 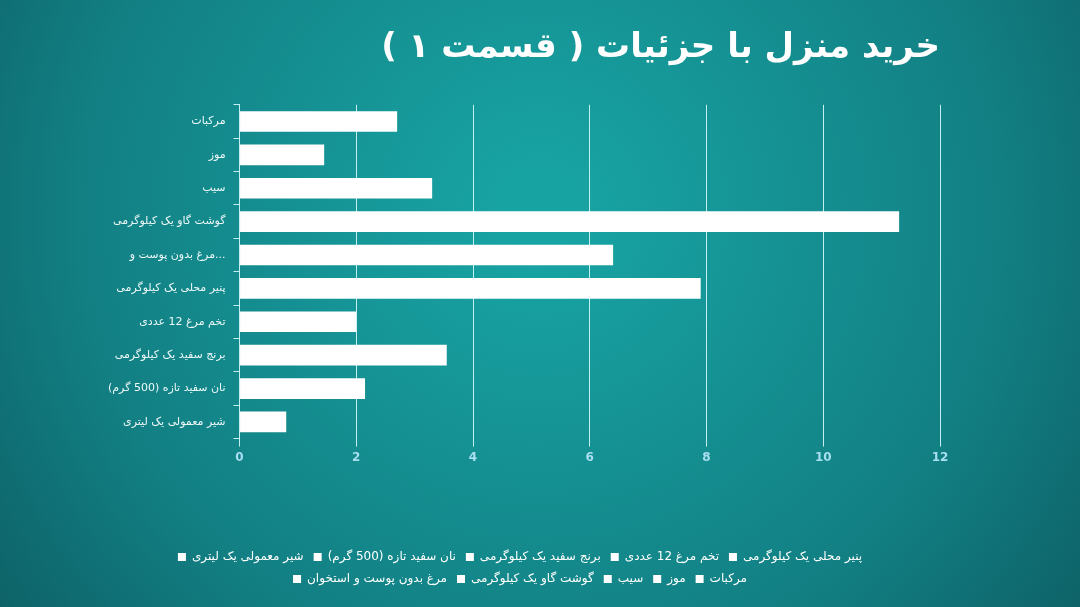 What do you see at coordinates (247, 557) in the screenshot?
I see `legend-label: شیر معمولی یک لیتری` at bounding box center [247, 557].